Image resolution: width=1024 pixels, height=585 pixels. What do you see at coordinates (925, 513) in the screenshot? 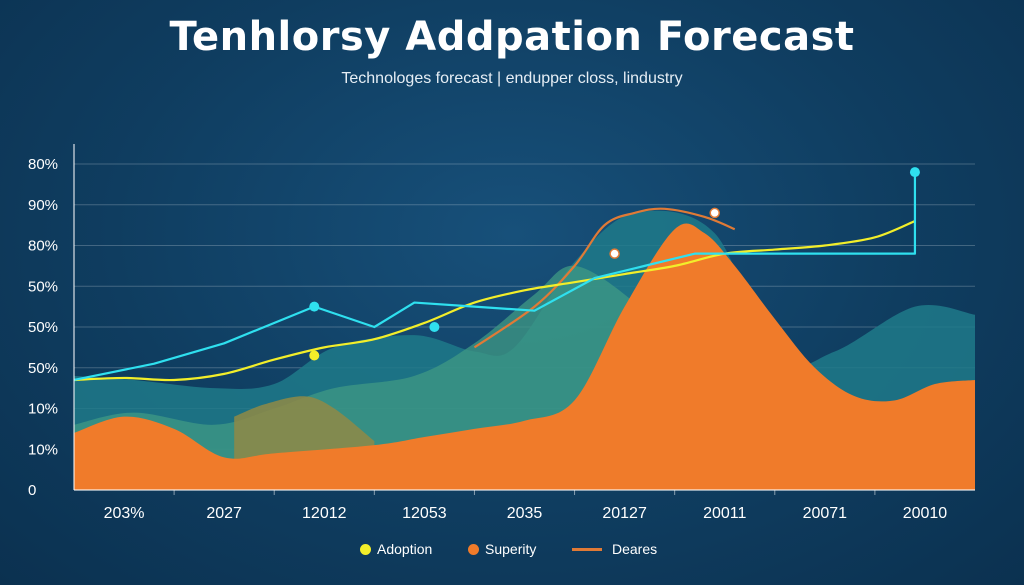
I see `x-tick-label: 20010` at bounding box center [925, 513].